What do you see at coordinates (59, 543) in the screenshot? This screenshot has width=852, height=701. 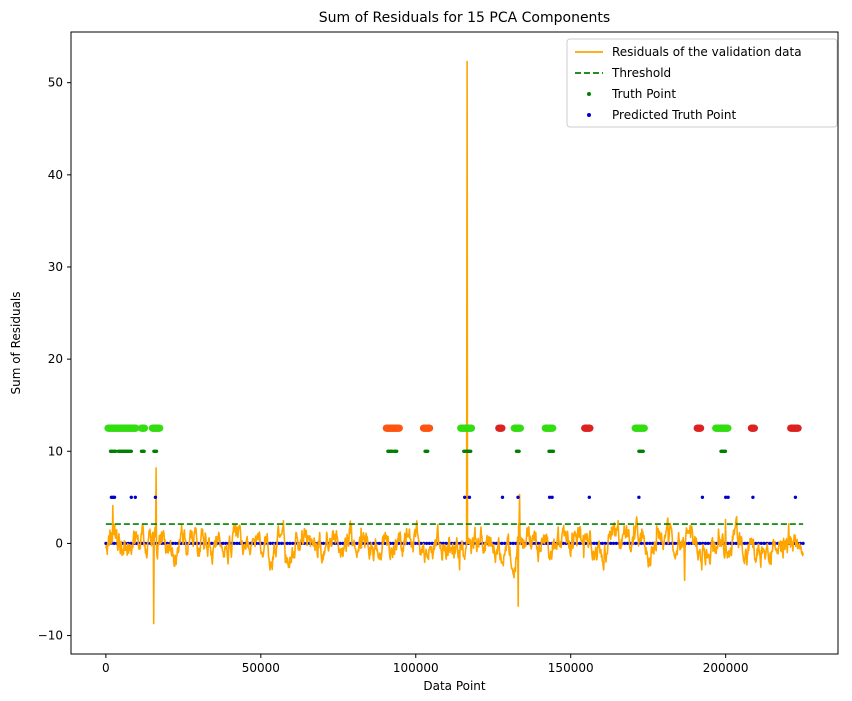 I see `y-tick-label: 0` at bounding box center [59, 543].